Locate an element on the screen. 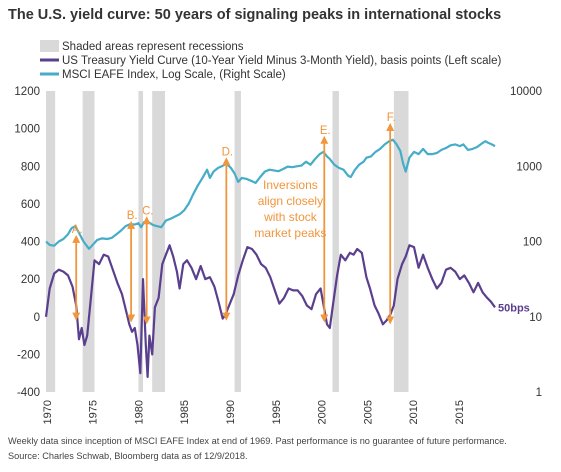 This screenshot has width=561, height=472. x-tick-label: 1970 is located at coordinates (48, 412).